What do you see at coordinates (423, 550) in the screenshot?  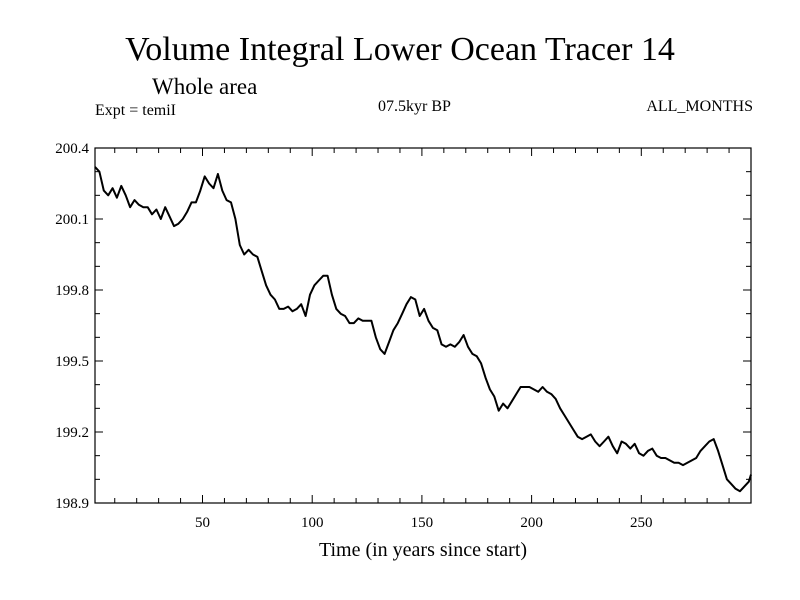 I see `x-axis-label: Time (in years since start)` at bounding box center [423, 550].